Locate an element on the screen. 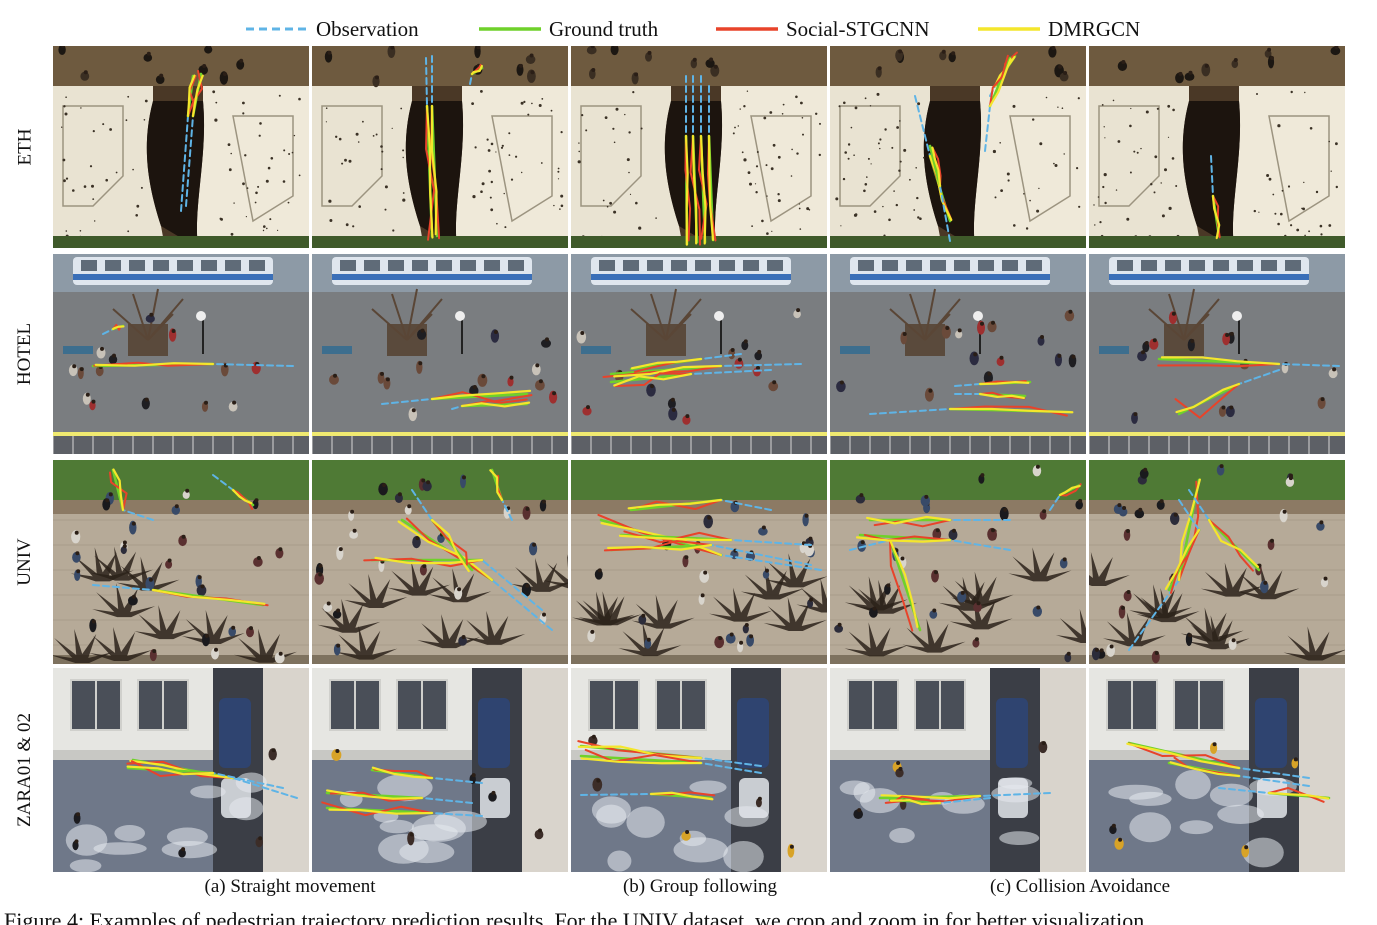 The width and height of the screenshot is (1377, 925). legend-item-observation: Observation is located at coordinates (331, 29).